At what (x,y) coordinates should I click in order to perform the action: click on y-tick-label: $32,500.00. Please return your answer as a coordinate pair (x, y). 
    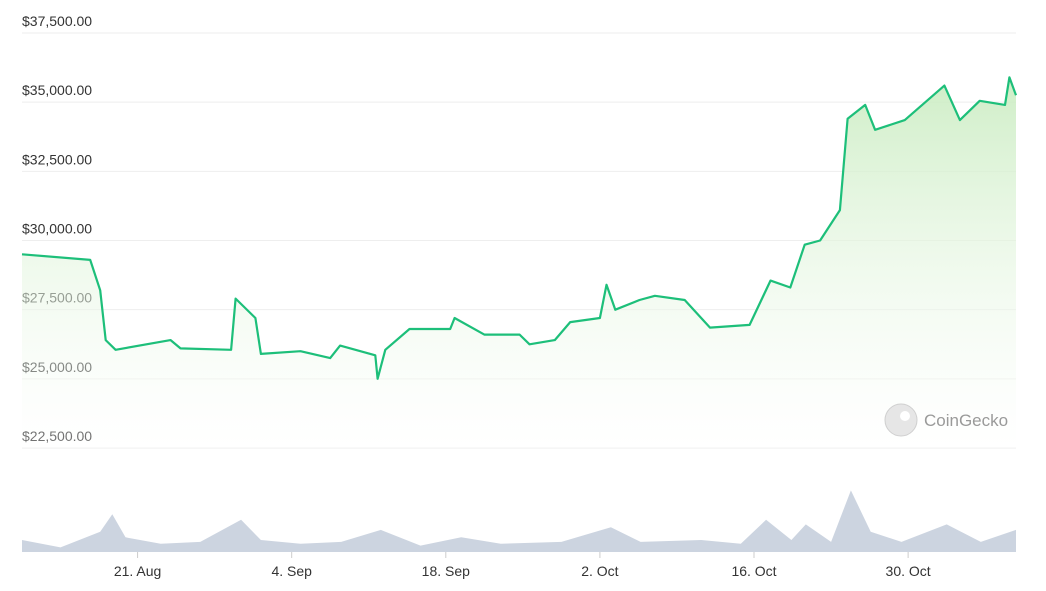
    Looking at the image, I should click on (57, 159).